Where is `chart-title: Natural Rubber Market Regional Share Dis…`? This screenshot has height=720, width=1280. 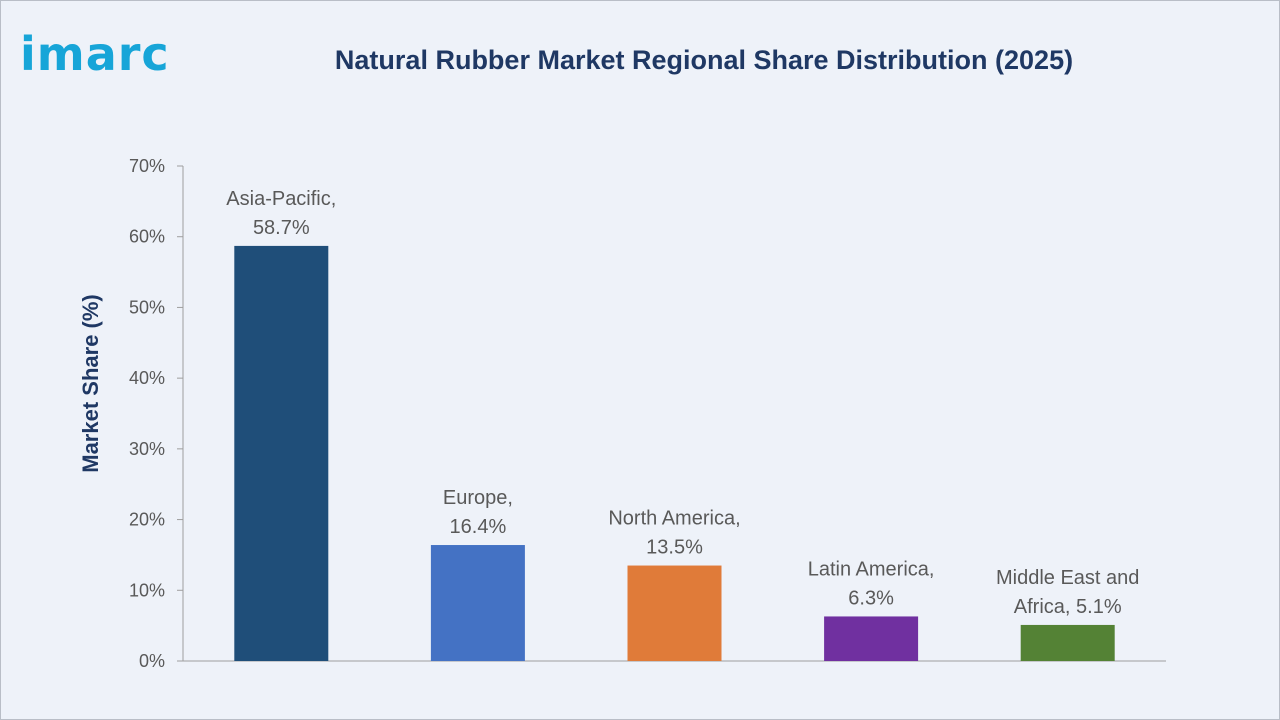 chart-title: Natural Rubber Market Regional Share Dis… is located at coordinates (704, 60).